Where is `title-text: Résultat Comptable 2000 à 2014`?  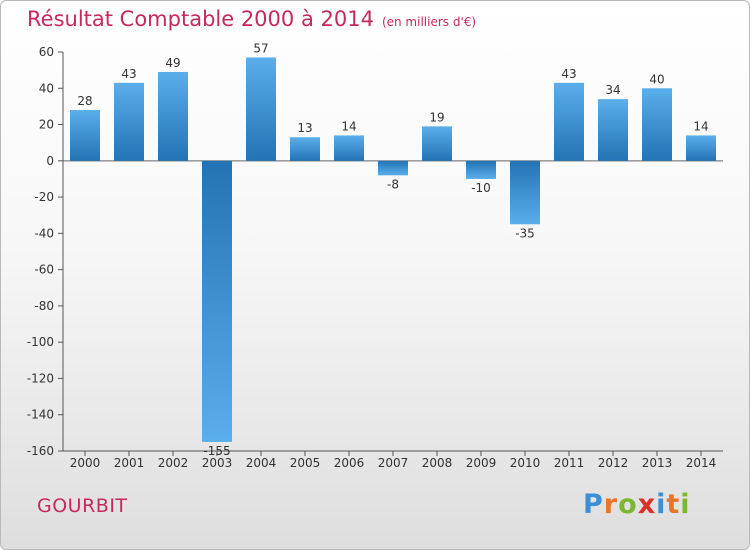
title-text: Résultat Comptable 2000 à 2014 is located at coordinates (200, 19).